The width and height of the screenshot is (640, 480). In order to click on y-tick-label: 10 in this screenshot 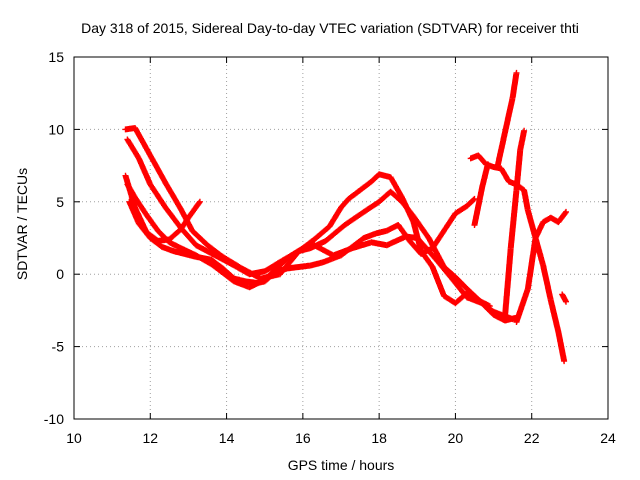, I will do `click(56, 129)`.